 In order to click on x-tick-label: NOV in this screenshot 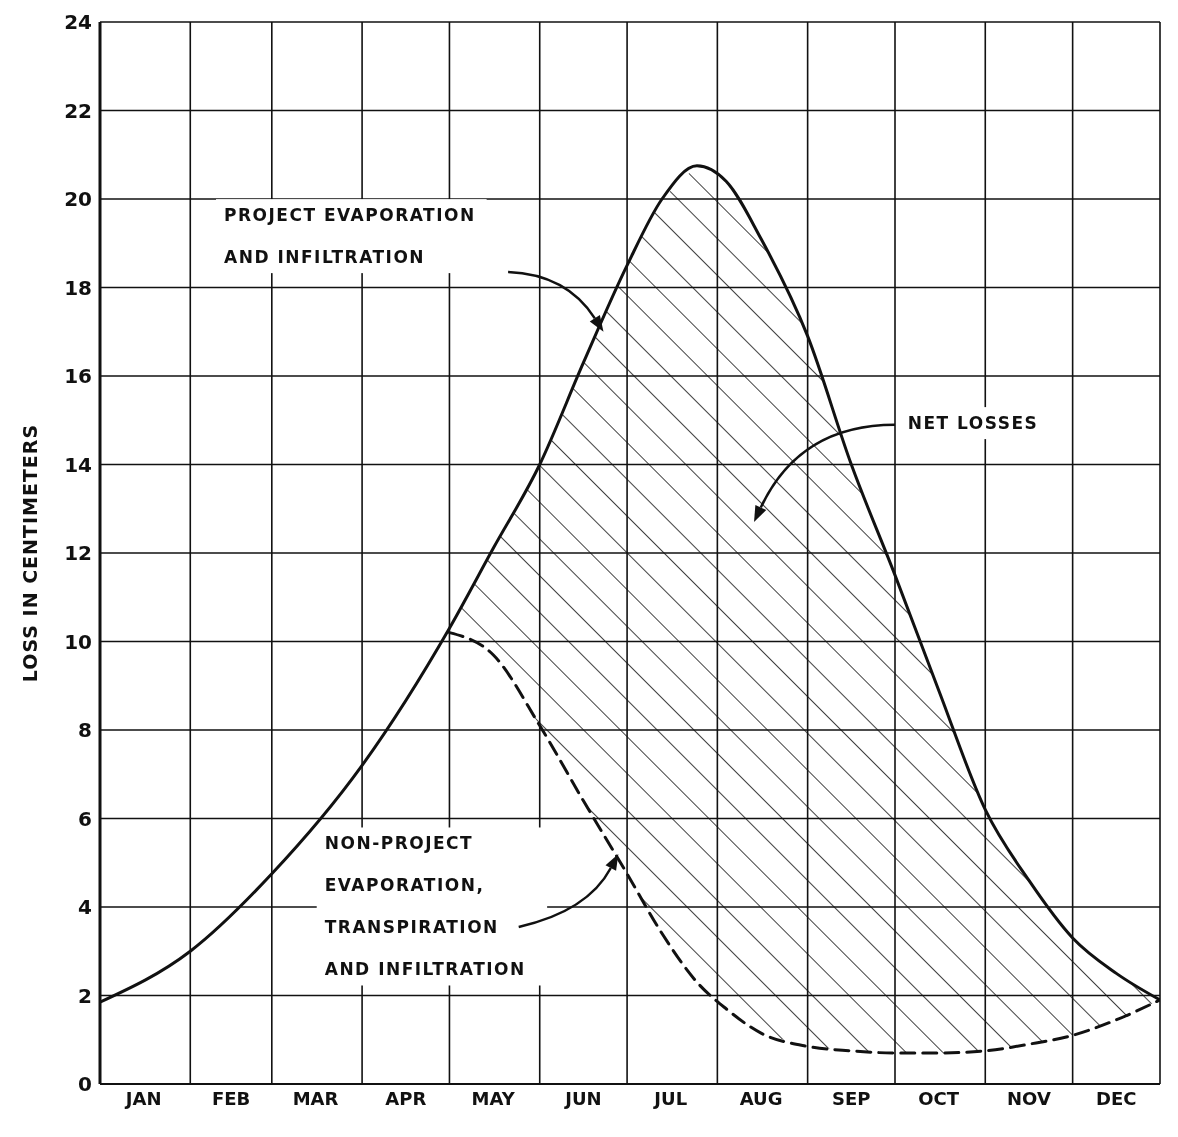, I will do `click(1029, 1098)`.